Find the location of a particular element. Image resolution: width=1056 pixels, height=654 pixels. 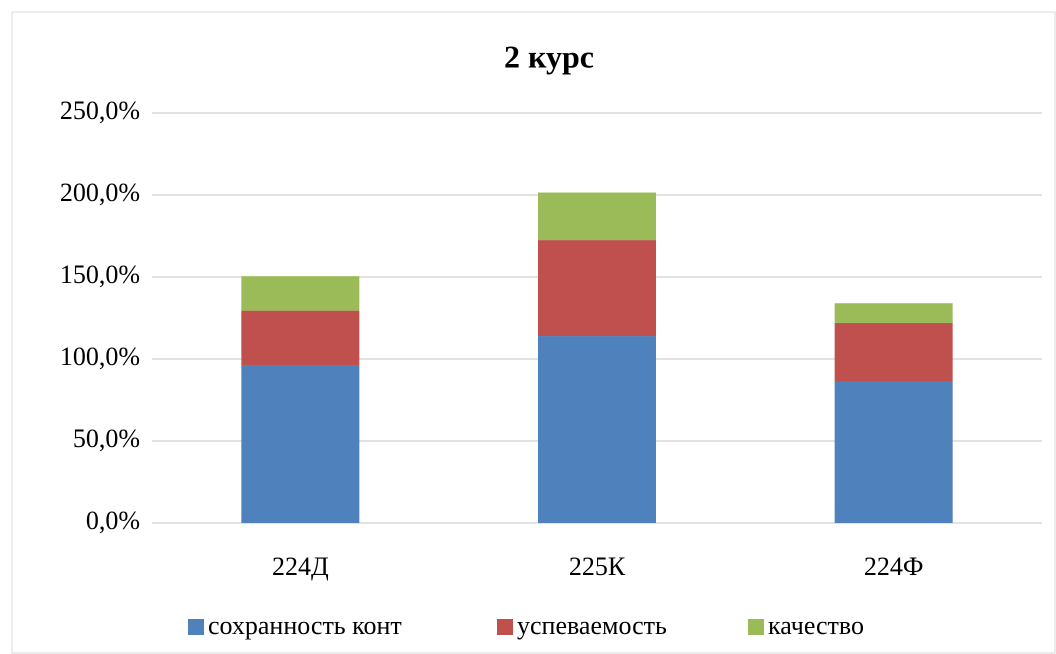

chart-title: 2 курс is located at coordinates (549, 56).